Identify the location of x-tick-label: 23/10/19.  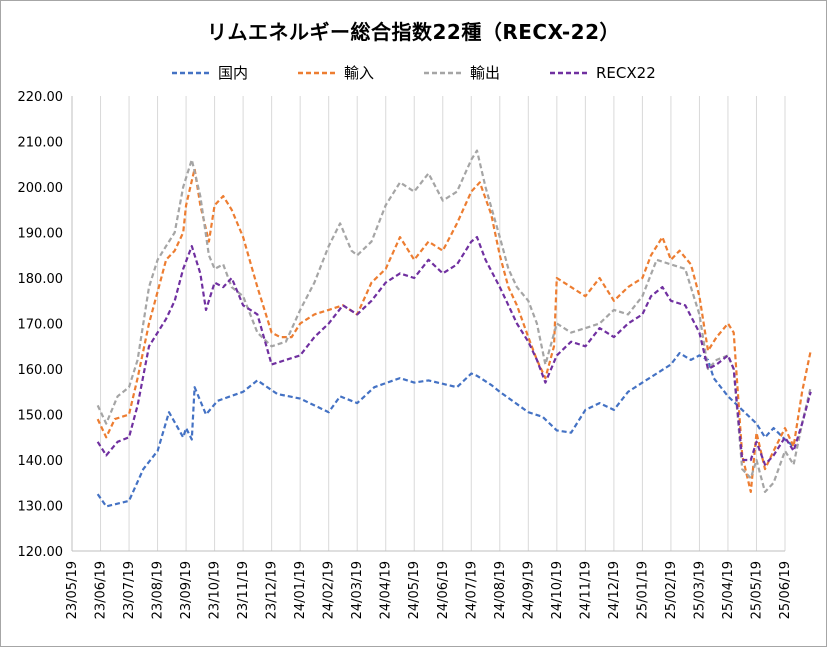
(215, 590).